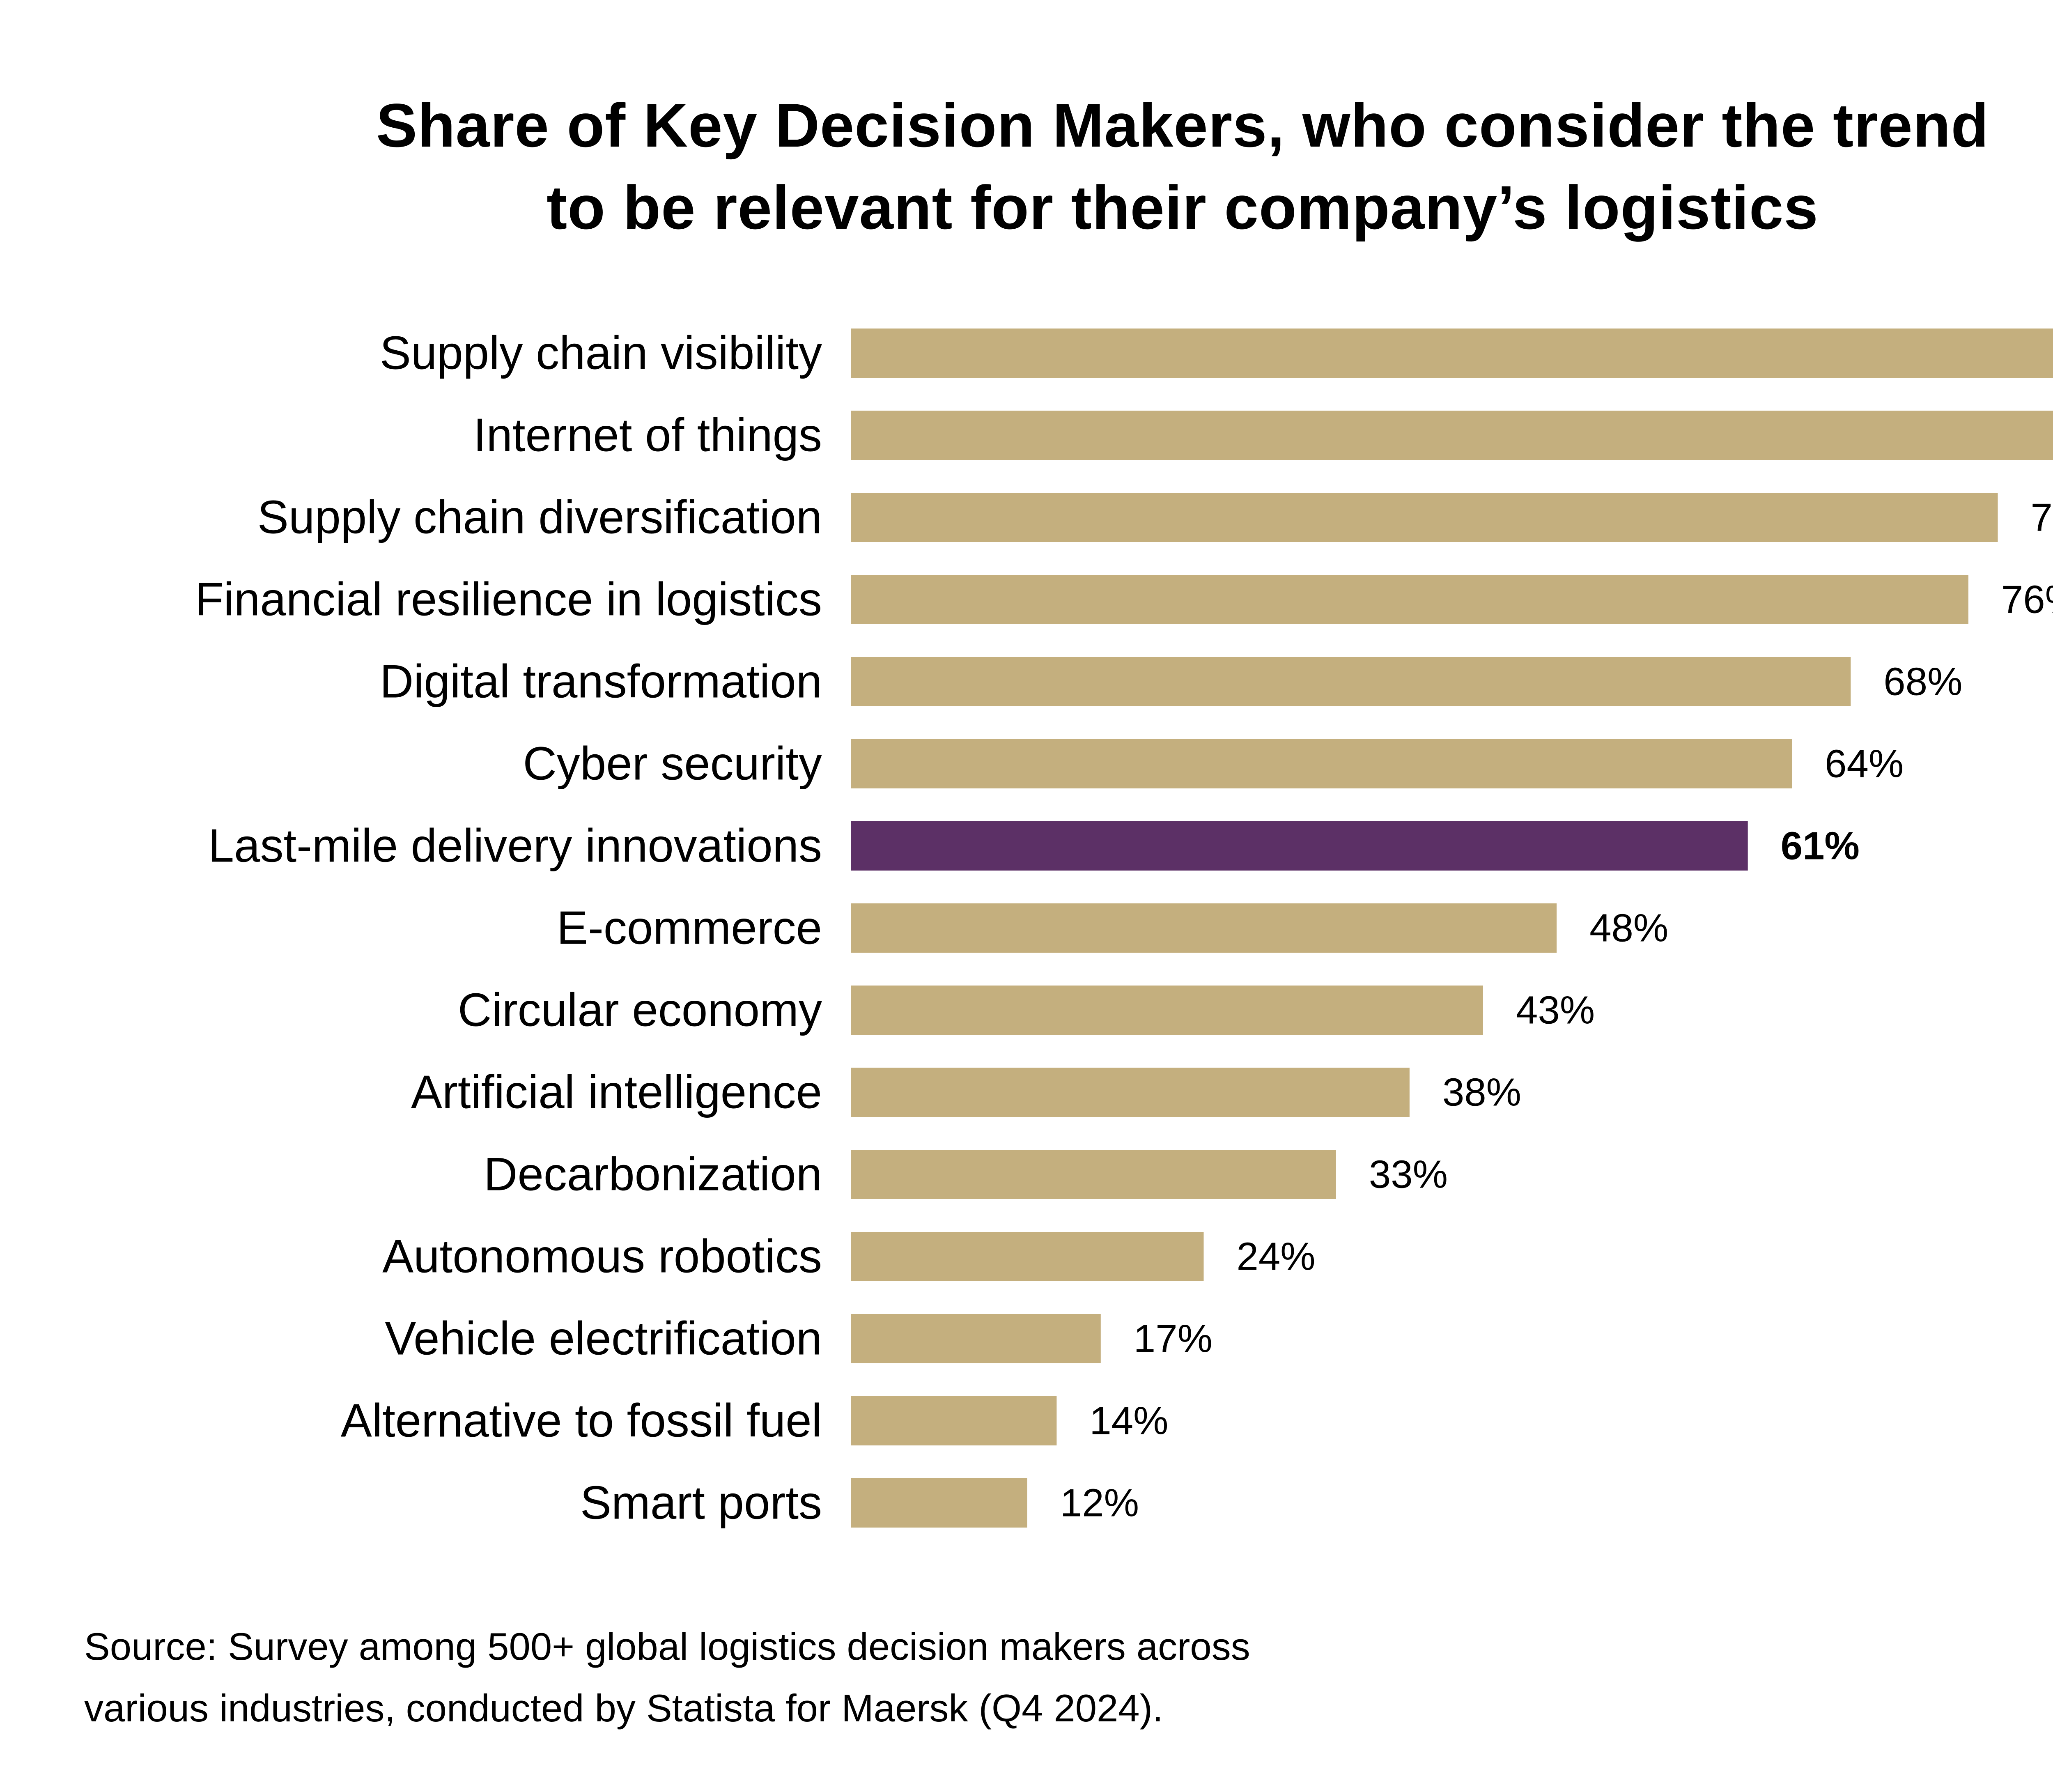 The image size is (2053, 1792). What do you see at coordinates (617, 1093) in the screenshot?
I see `category-label: Artificial intelligence` at bounding box center [617, 1093].